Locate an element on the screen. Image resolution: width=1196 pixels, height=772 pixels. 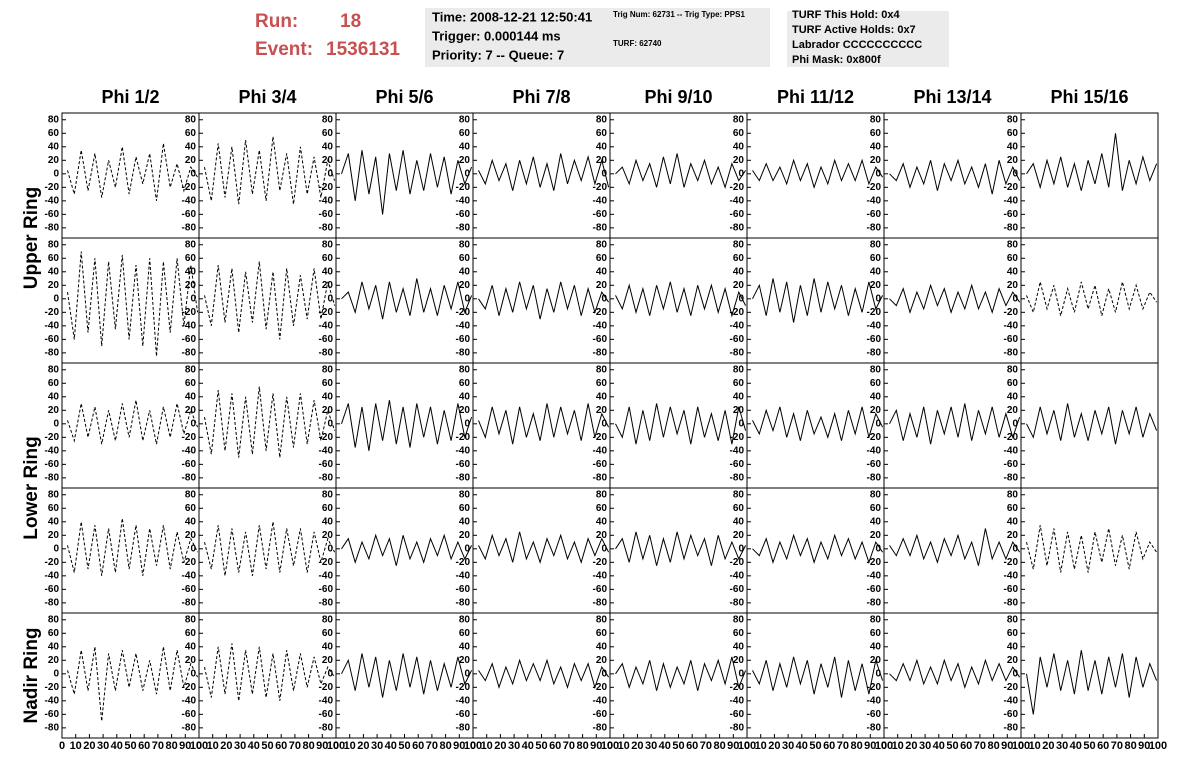
x-tick-label: 60 is located at coordinates (1103, 746).